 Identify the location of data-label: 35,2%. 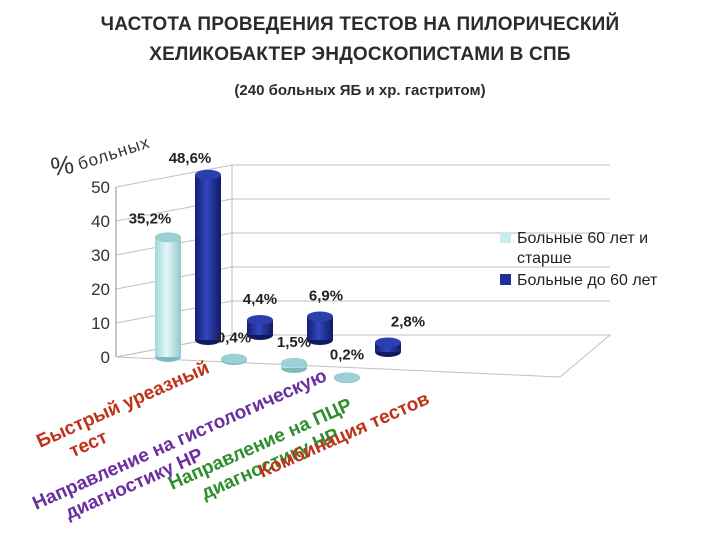
(150, 218).